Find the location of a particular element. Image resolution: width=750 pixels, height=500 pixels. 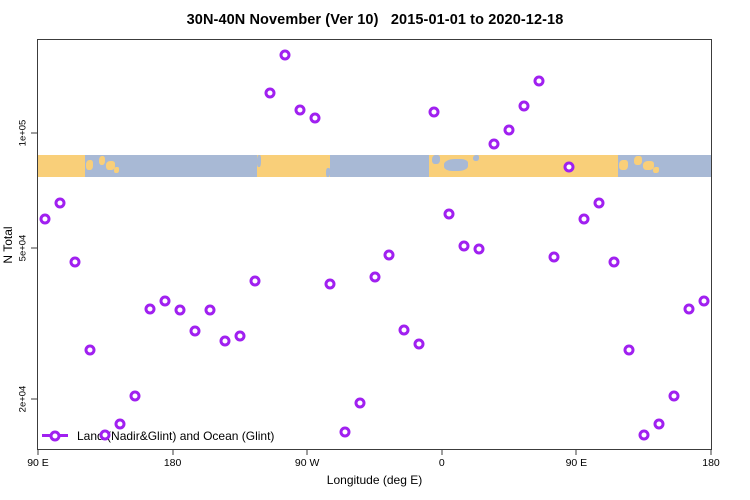

legend-open-circle-icon is located at coordinates (55, 435).